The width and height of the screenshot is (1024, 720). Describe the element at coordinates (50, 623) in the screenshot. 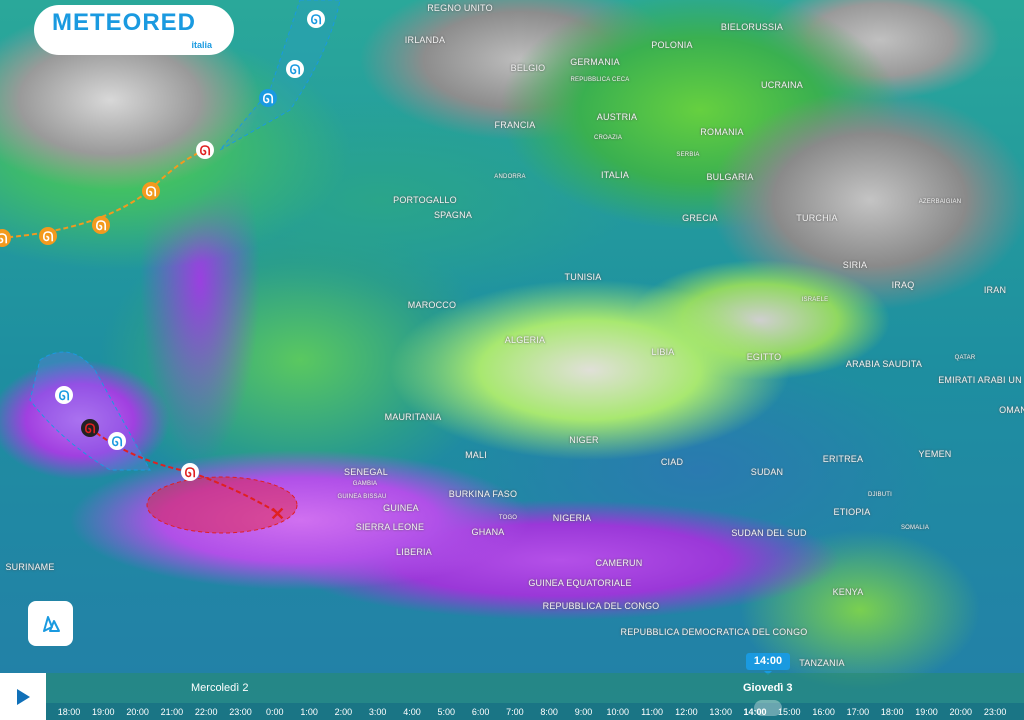

I see `layers-button` at that location.